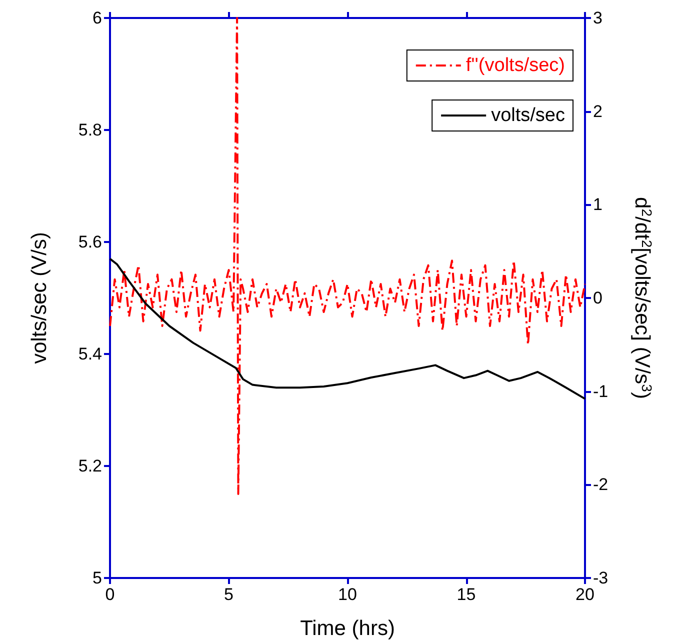  What do you see at coordinates (90, 130) in the screenshot?
I see `y-tick-label: 5.8` at bounding box center [90, 130].